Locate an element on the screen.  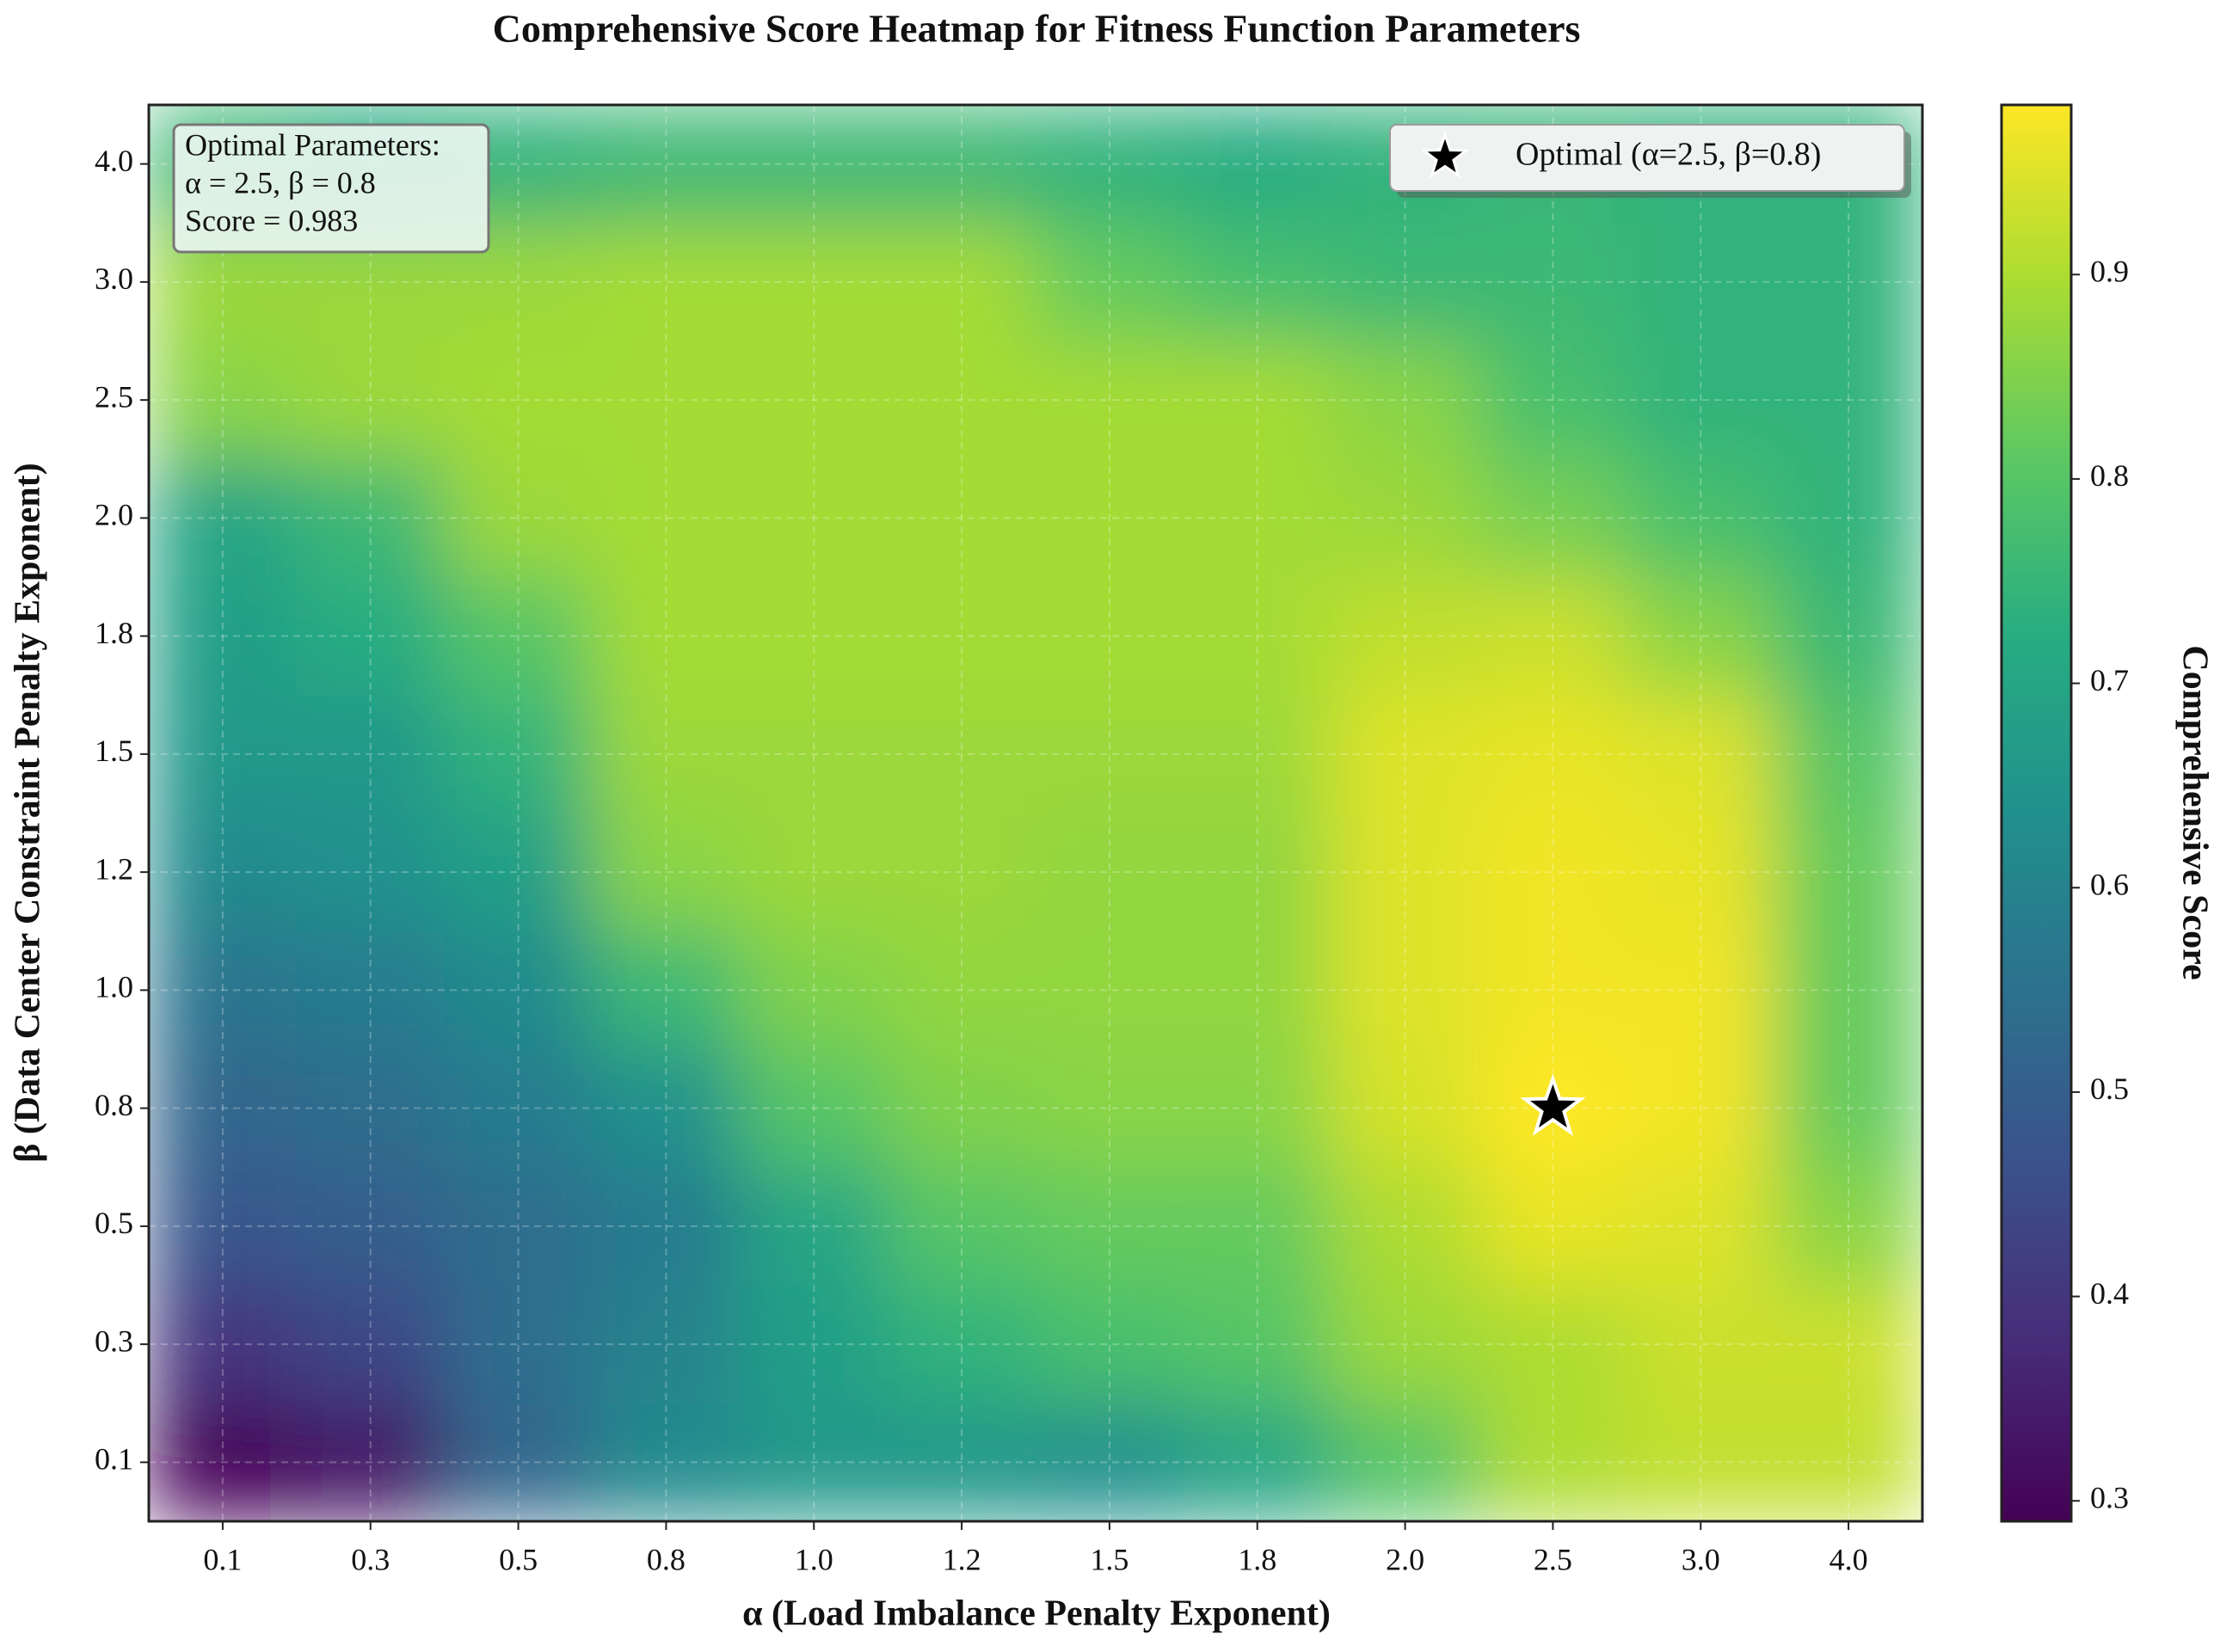
legend-marker is located at coordinates (1445, 155).